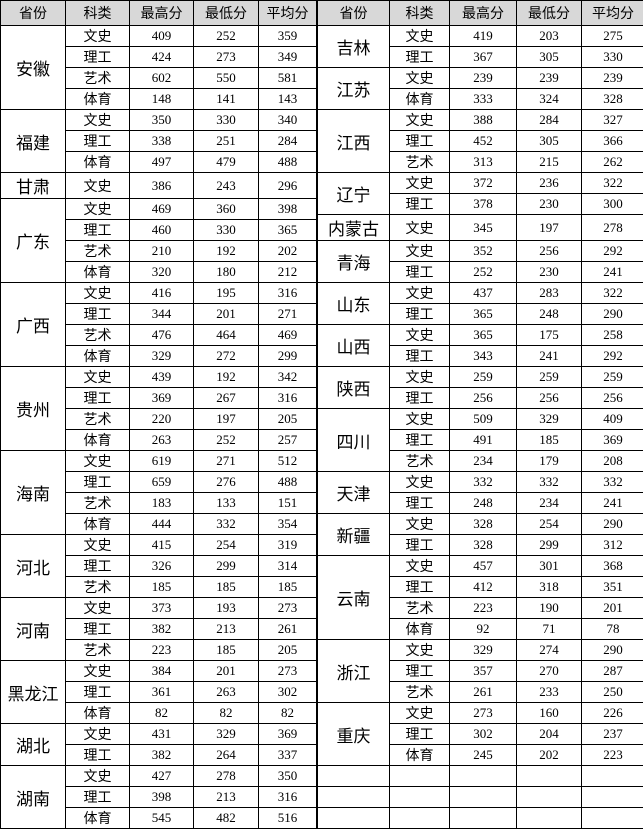 This screenshot has height=829, width=643. I want to click on min-score-cell: 479, so click(226, 162).